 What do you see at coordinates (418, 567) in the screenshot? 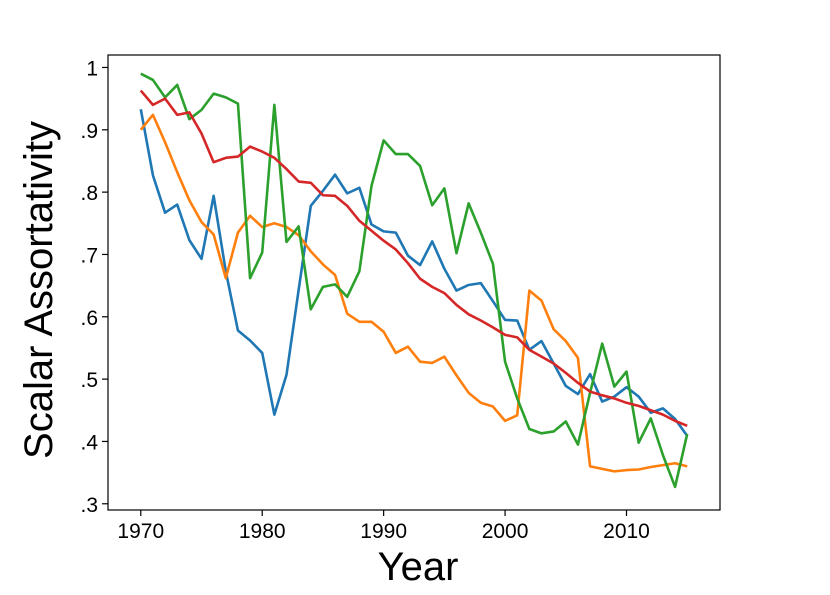
I see `x-axis-title: Year` at bounding box center [418, 567].